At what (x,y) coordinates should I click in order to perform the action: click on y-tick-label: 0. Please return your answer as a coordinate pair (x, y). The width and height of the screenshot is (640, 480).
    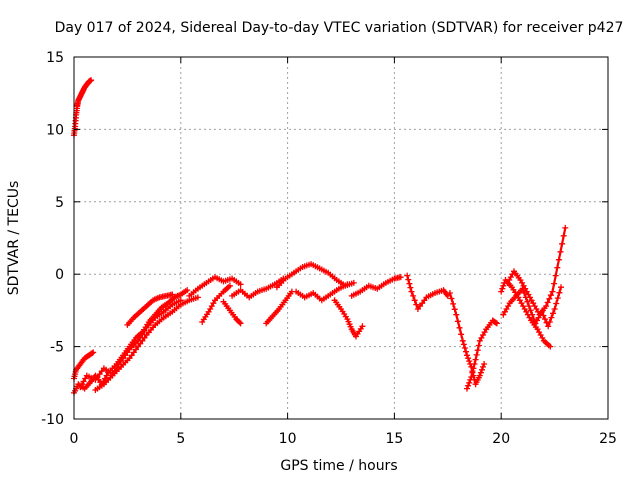
    Looking at the image, I should click on (59, 275).